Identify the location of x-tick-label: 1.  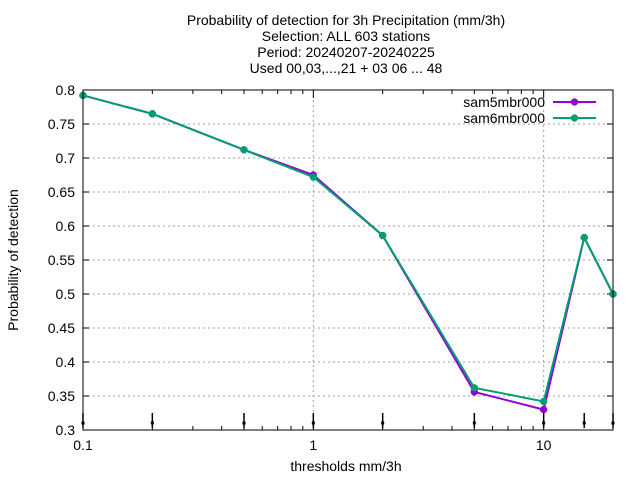
(313, 445).